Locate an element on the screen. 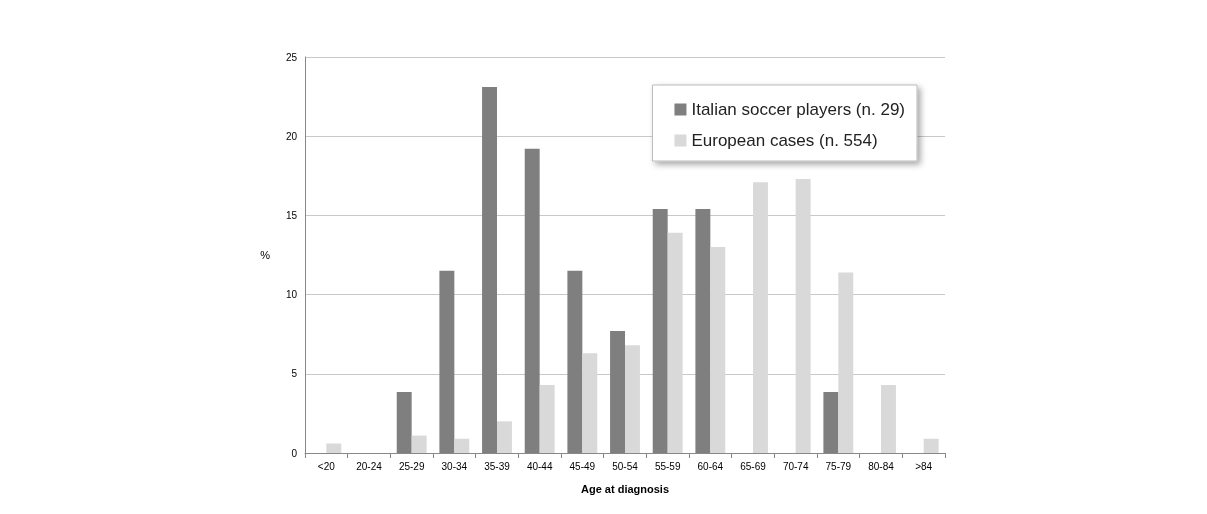 The image size is (1207, 514). x-tick-label: 55-59 is located at coordinates (667, 466).